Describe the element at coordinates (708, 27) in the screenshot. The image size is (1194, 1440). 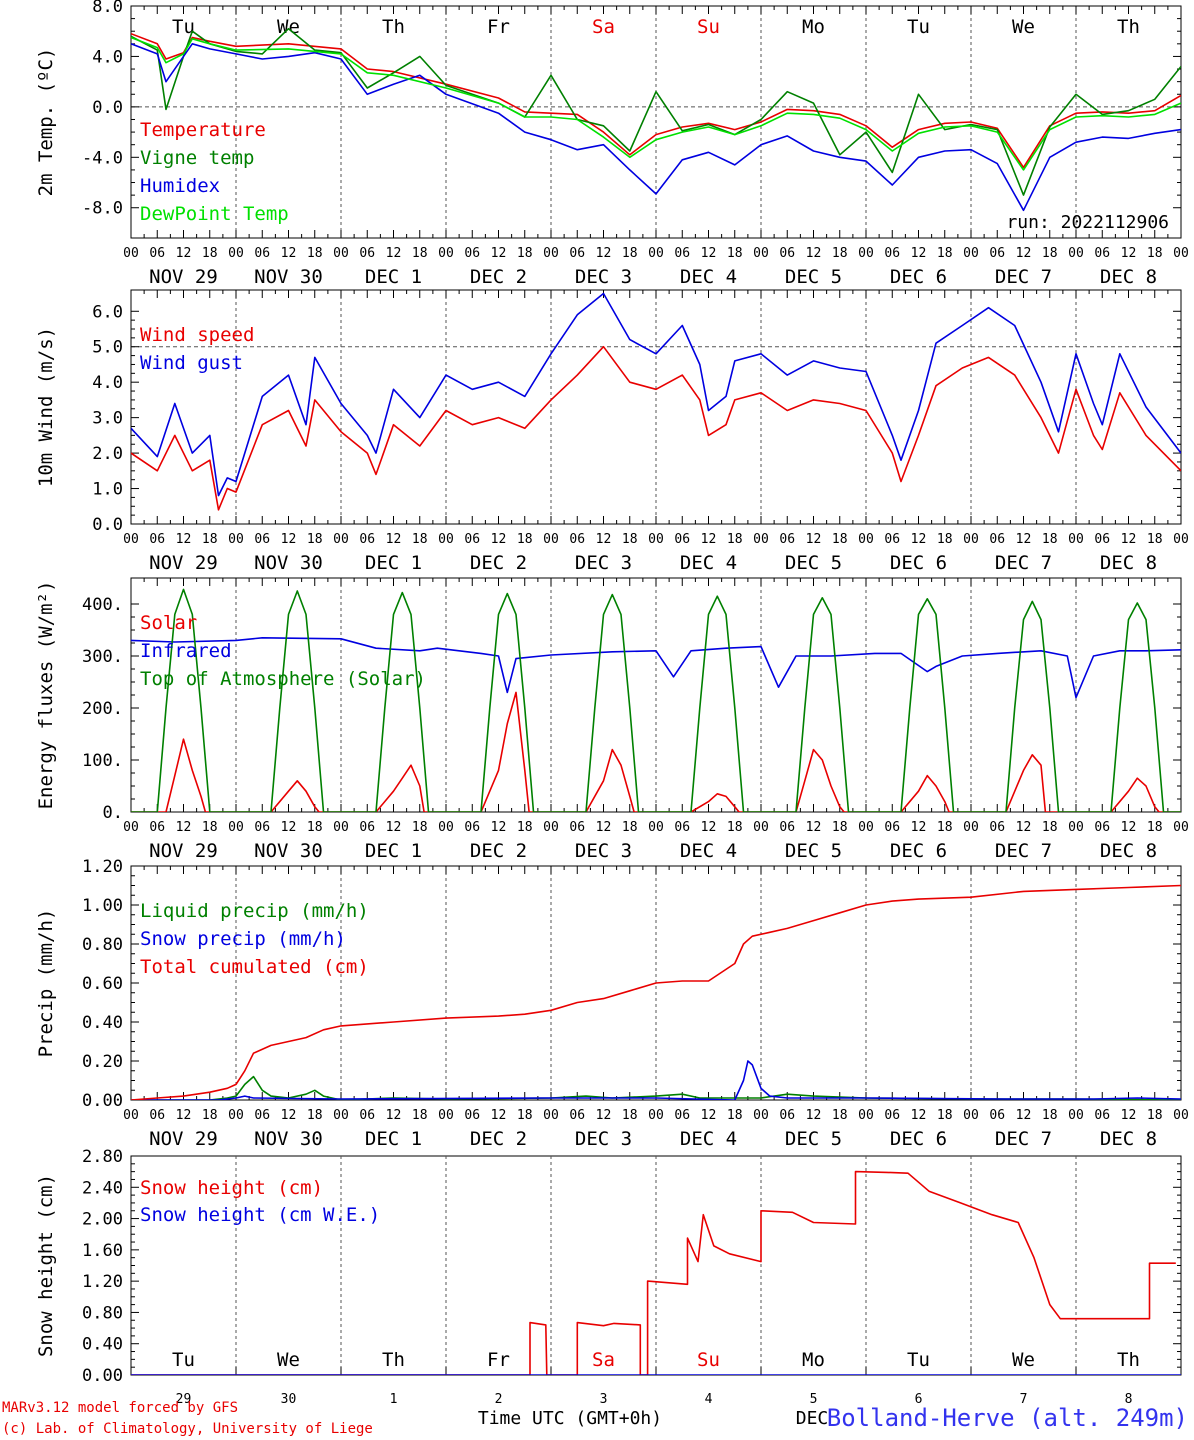
I see `weekday-label: Su` at that location.